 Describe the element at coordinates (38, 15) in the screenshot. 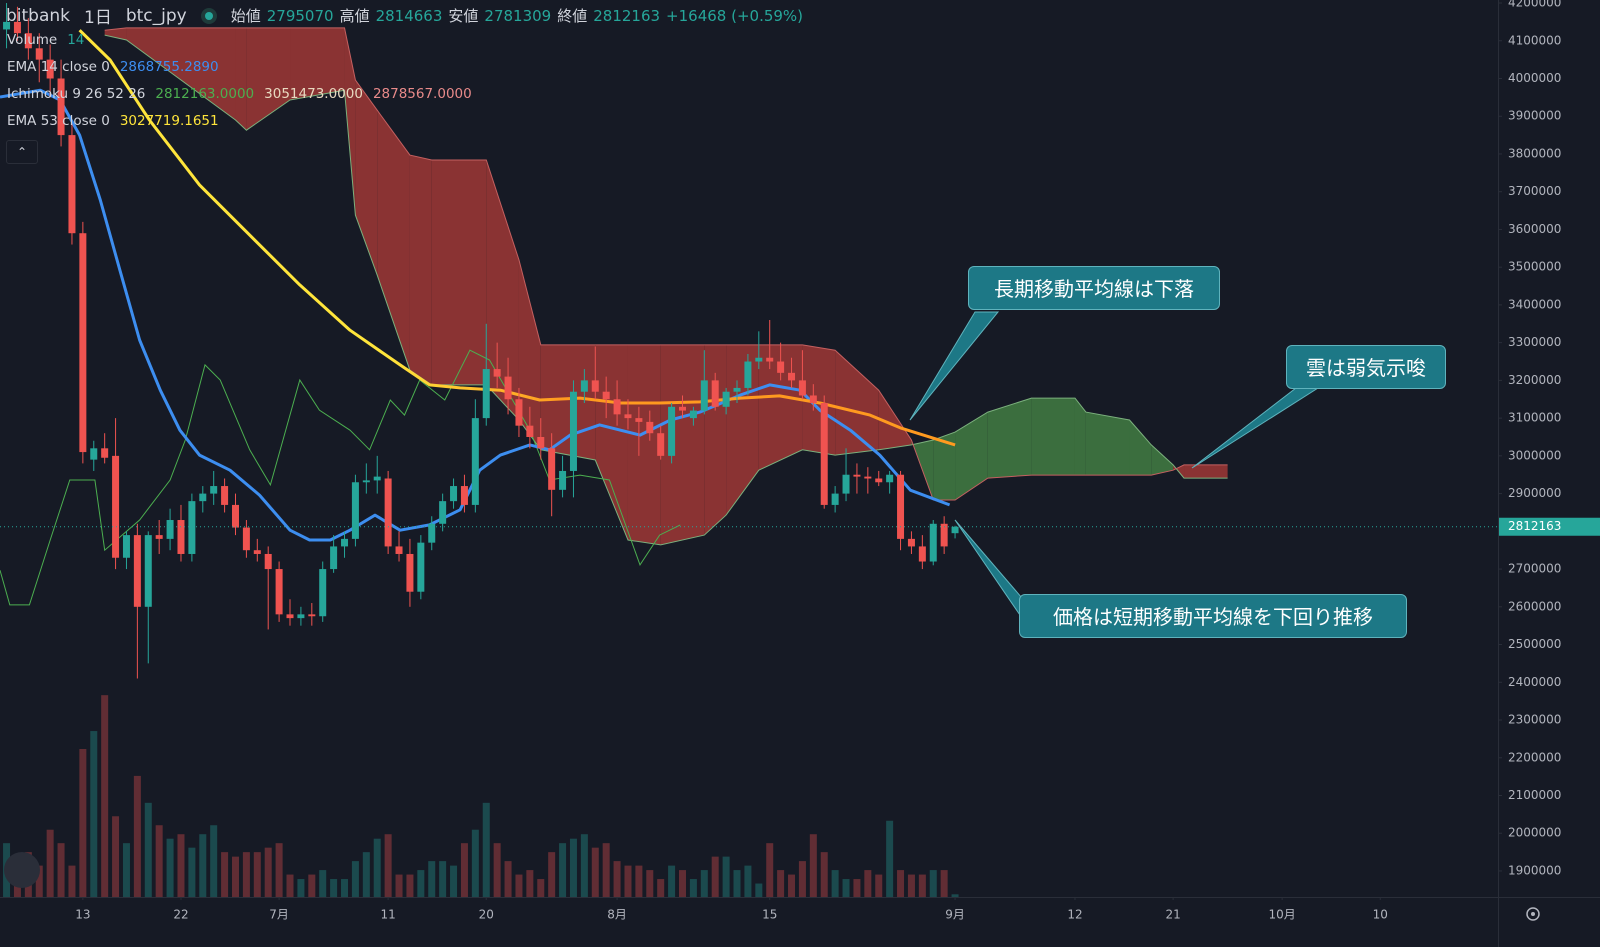

I see `exchange: bitbank` at that location.